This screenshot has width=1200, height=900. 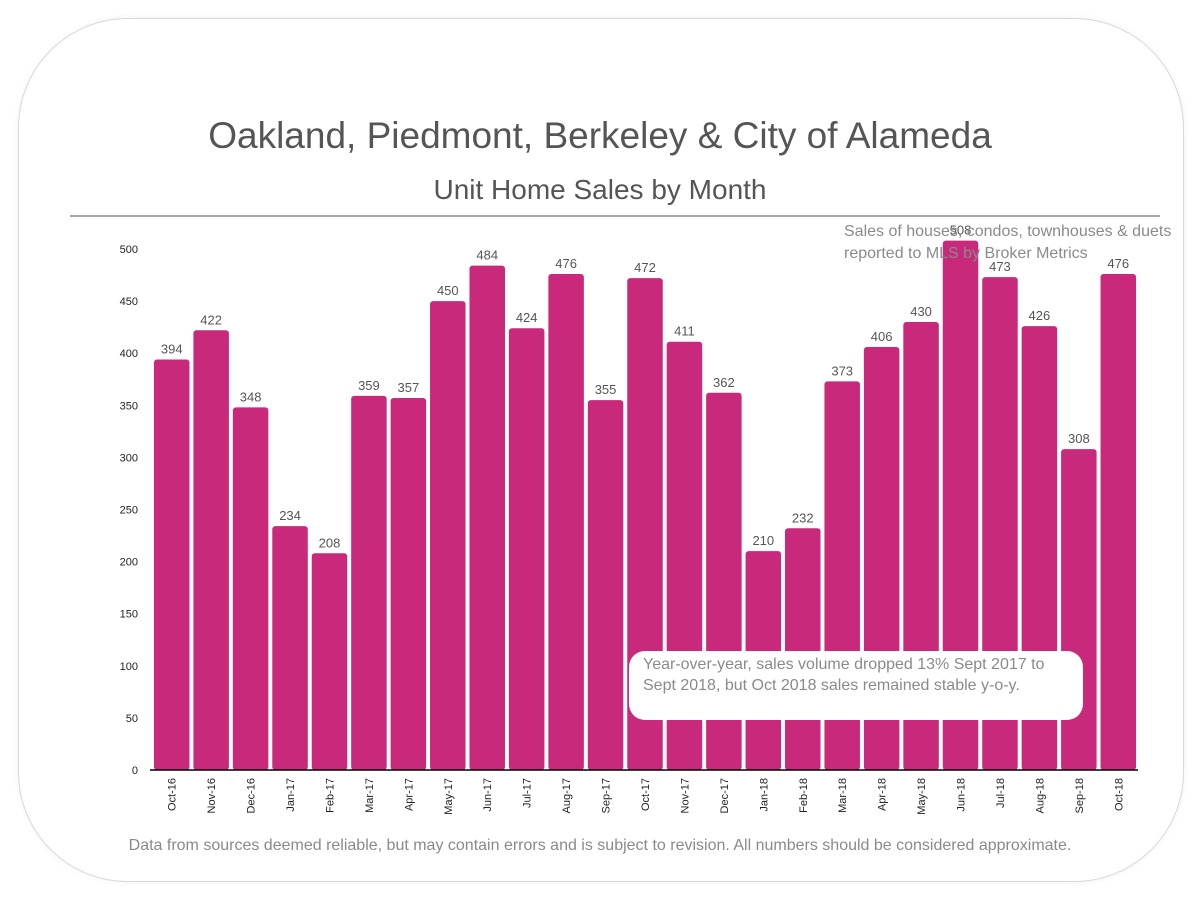 What do you see at coordinates (291, 795) in the screenshot?
I see `x-tick-label: Jan-17` at bounding box center [291, 795].